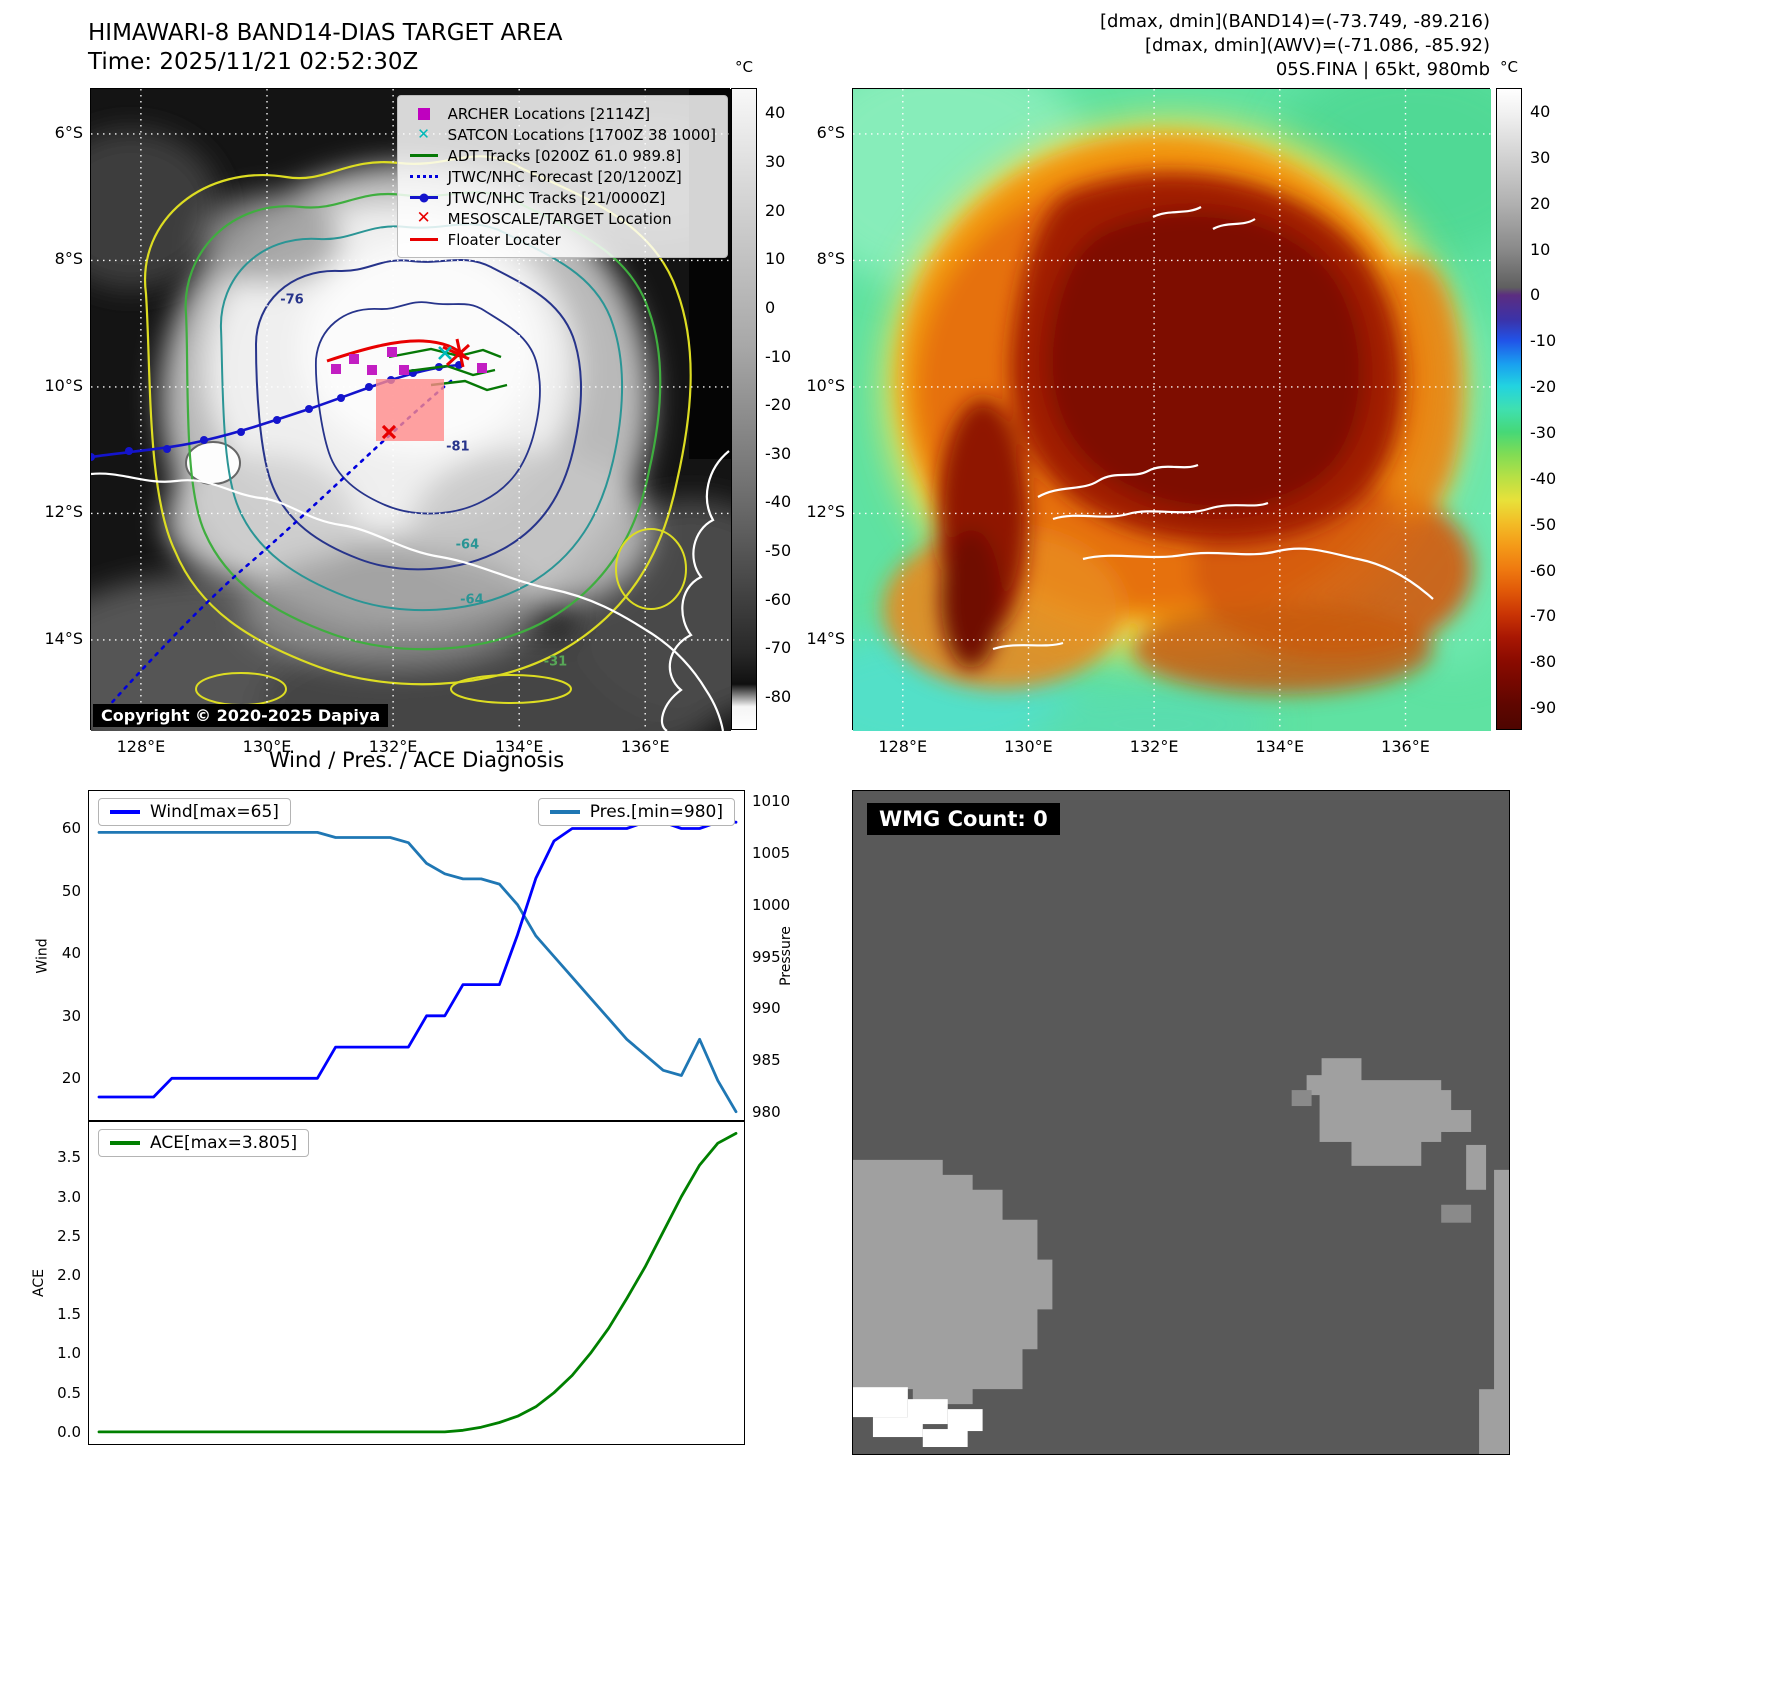  Describe the element at coordinates (581, 134) in the screenshot. I see `legend-label: SATCON Locations [1700Z 38 1000]` at that location.